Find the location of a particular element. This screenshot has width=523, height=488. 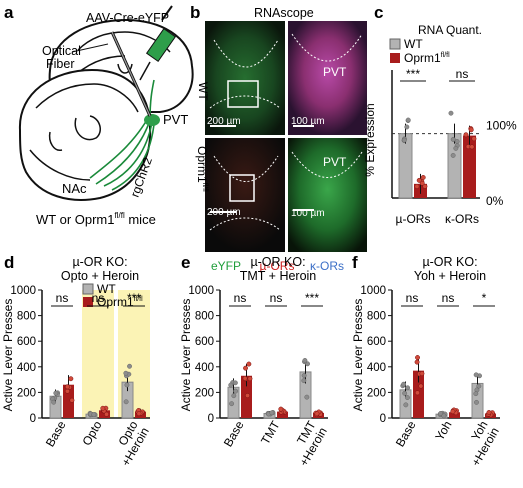

pvt-injection-site is located at coordinates (152, 120).